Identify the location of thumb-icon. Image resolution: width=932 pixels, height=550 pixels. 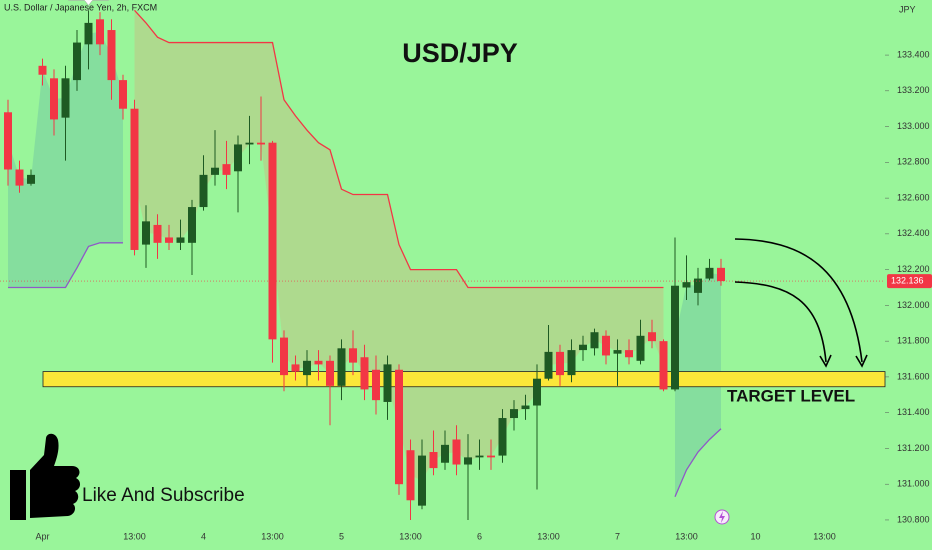
(45, 476).